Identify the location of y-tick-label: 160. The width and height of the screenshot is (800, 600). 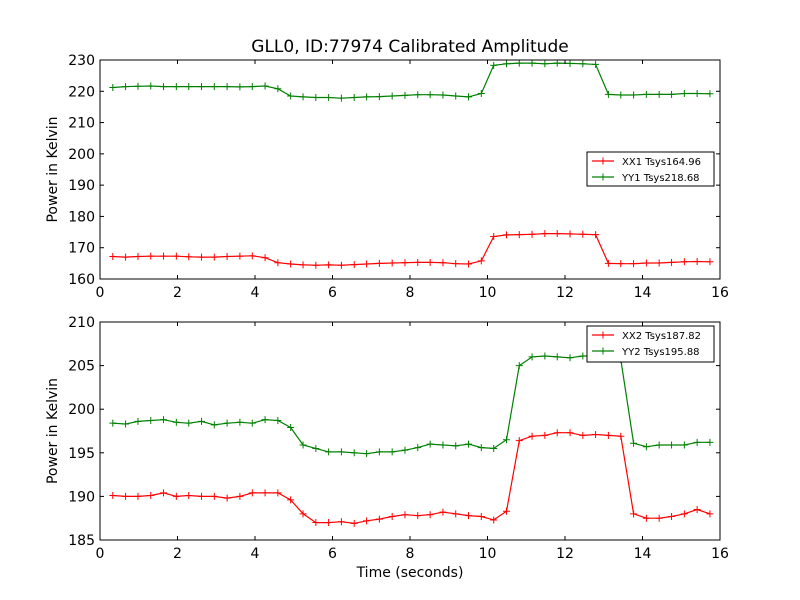
(81, 280).